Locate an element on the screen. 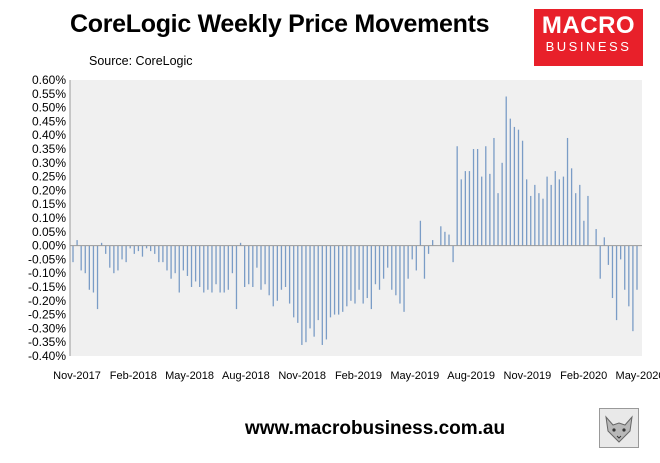 The width and height of the screenshot is (660, 463). x-tick-label: Feb-2018 is located at coordinates (133, 376).